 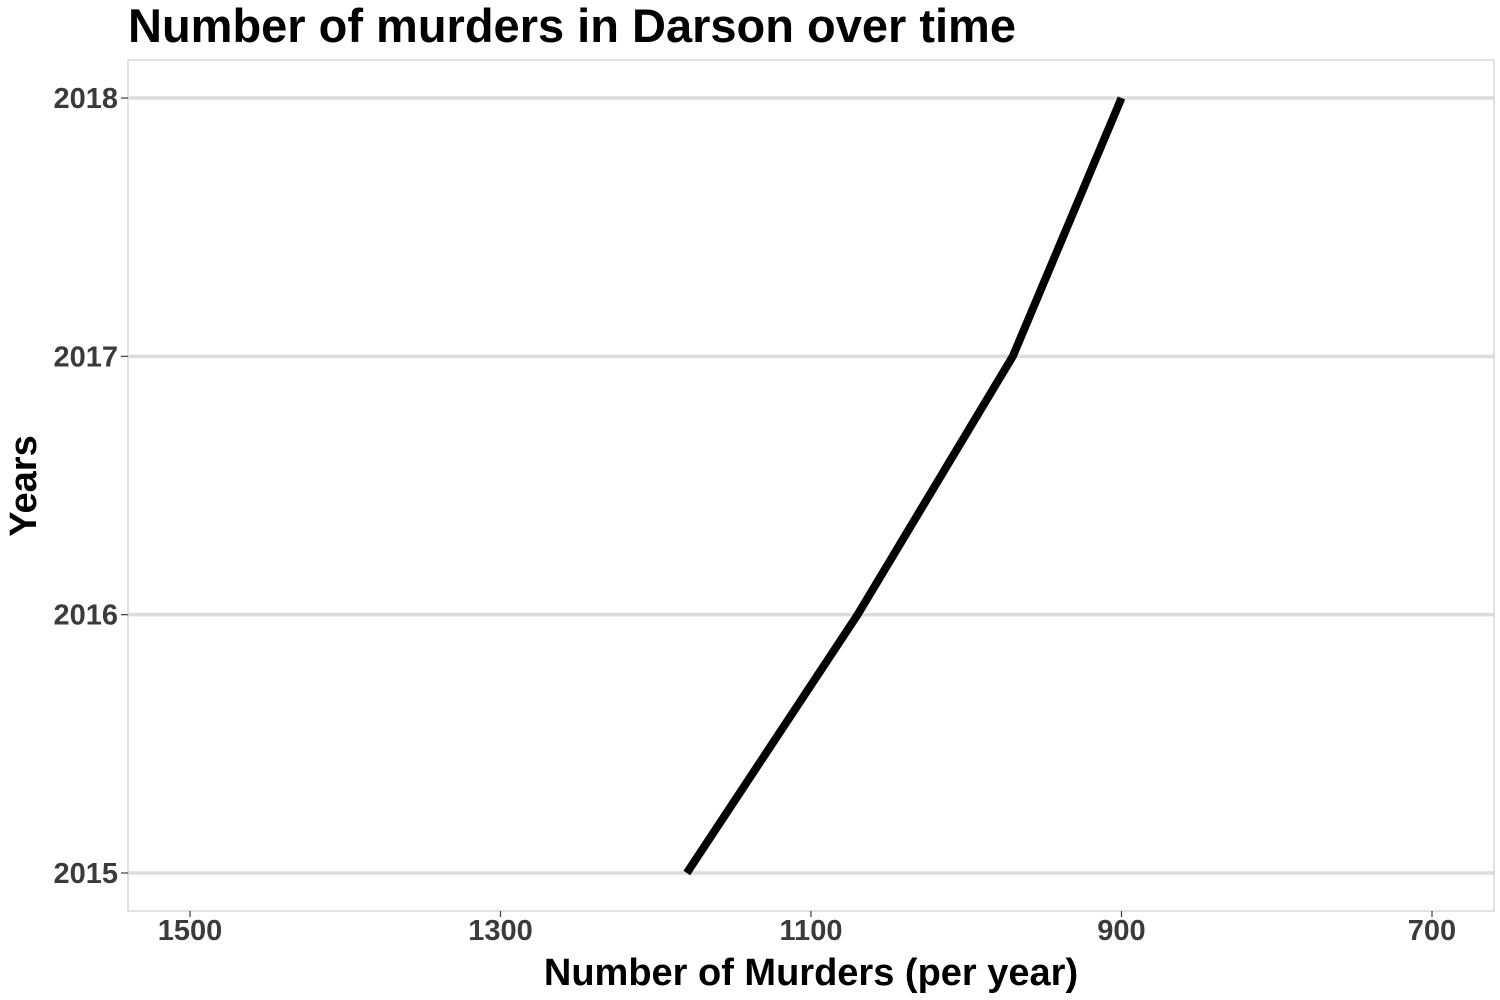 What do you see at coordinates (85, 616) in the screenshot?
I see `y-tick-label-2016: 2016` at bounding box center [85, 616].